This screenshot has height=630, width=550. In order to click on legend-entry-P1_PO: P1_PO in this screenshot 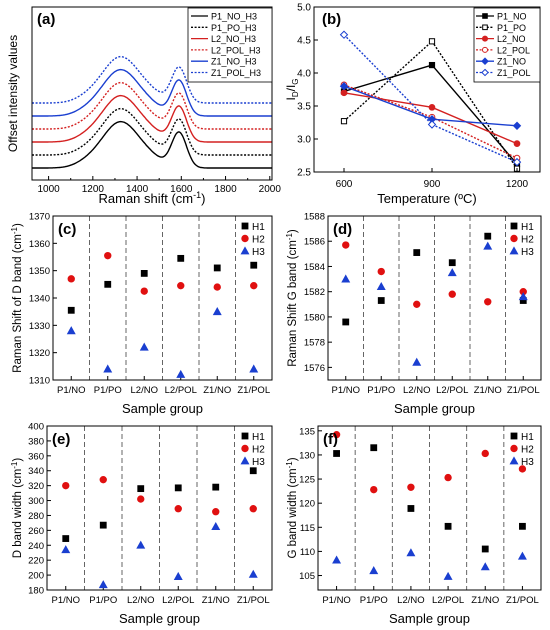, I will do `click(511, 28)`.